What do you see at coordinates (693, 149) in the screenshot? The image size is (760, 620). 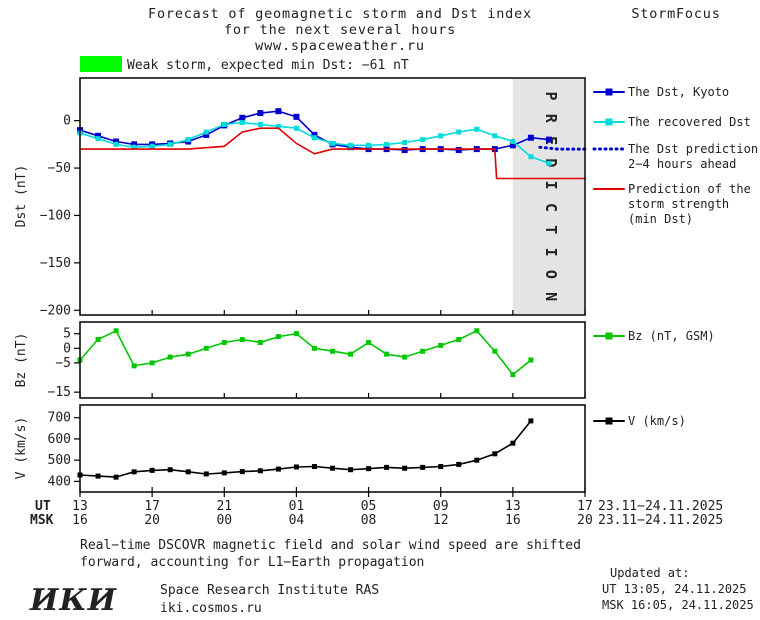 I see `legend-label: The Dst prediction` at bounding box center [693, 149].